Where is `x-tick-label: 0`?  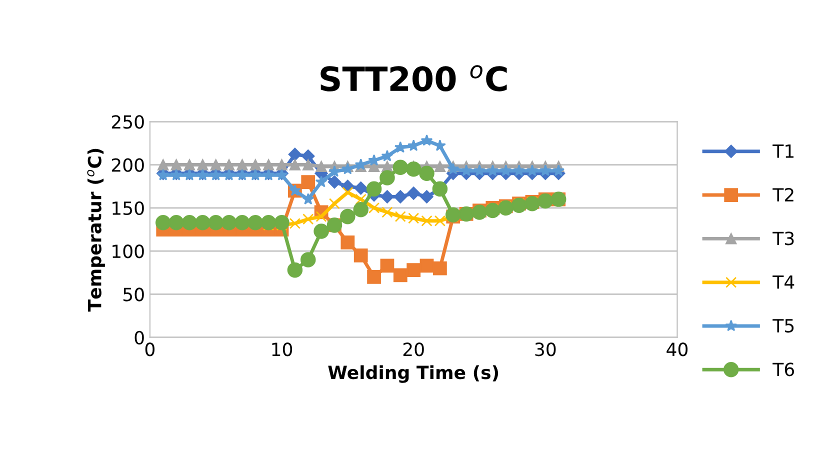 x-tick-label: 0 is located at coordinates (149, 349).